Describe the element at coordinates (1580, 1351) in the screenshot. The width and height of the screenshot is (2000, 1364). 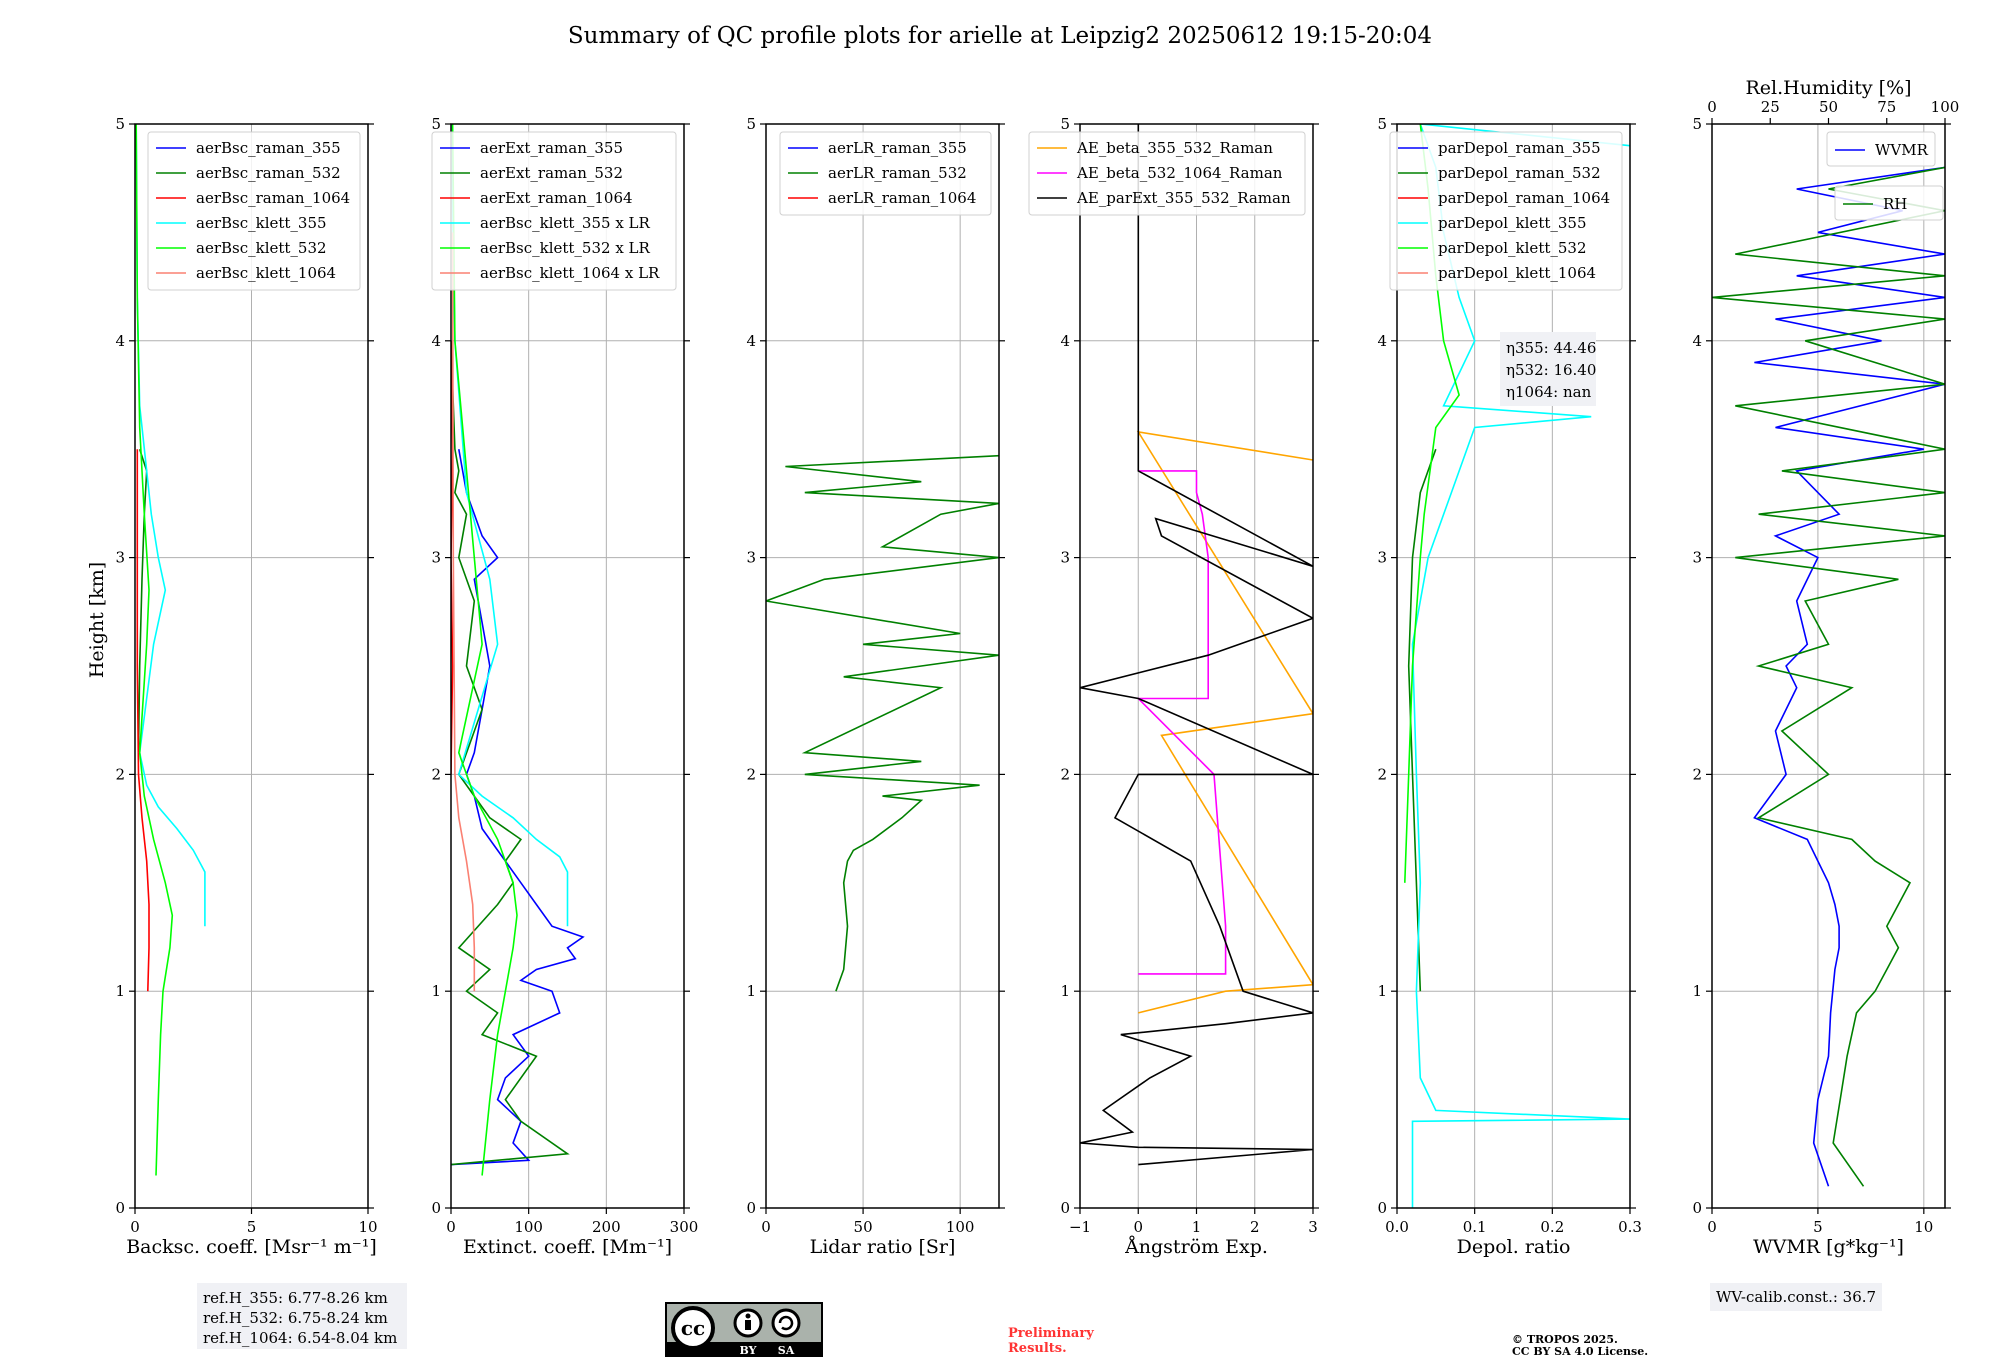
I see `copyright-line2: CC BY SA 4.0 License.` at that location.